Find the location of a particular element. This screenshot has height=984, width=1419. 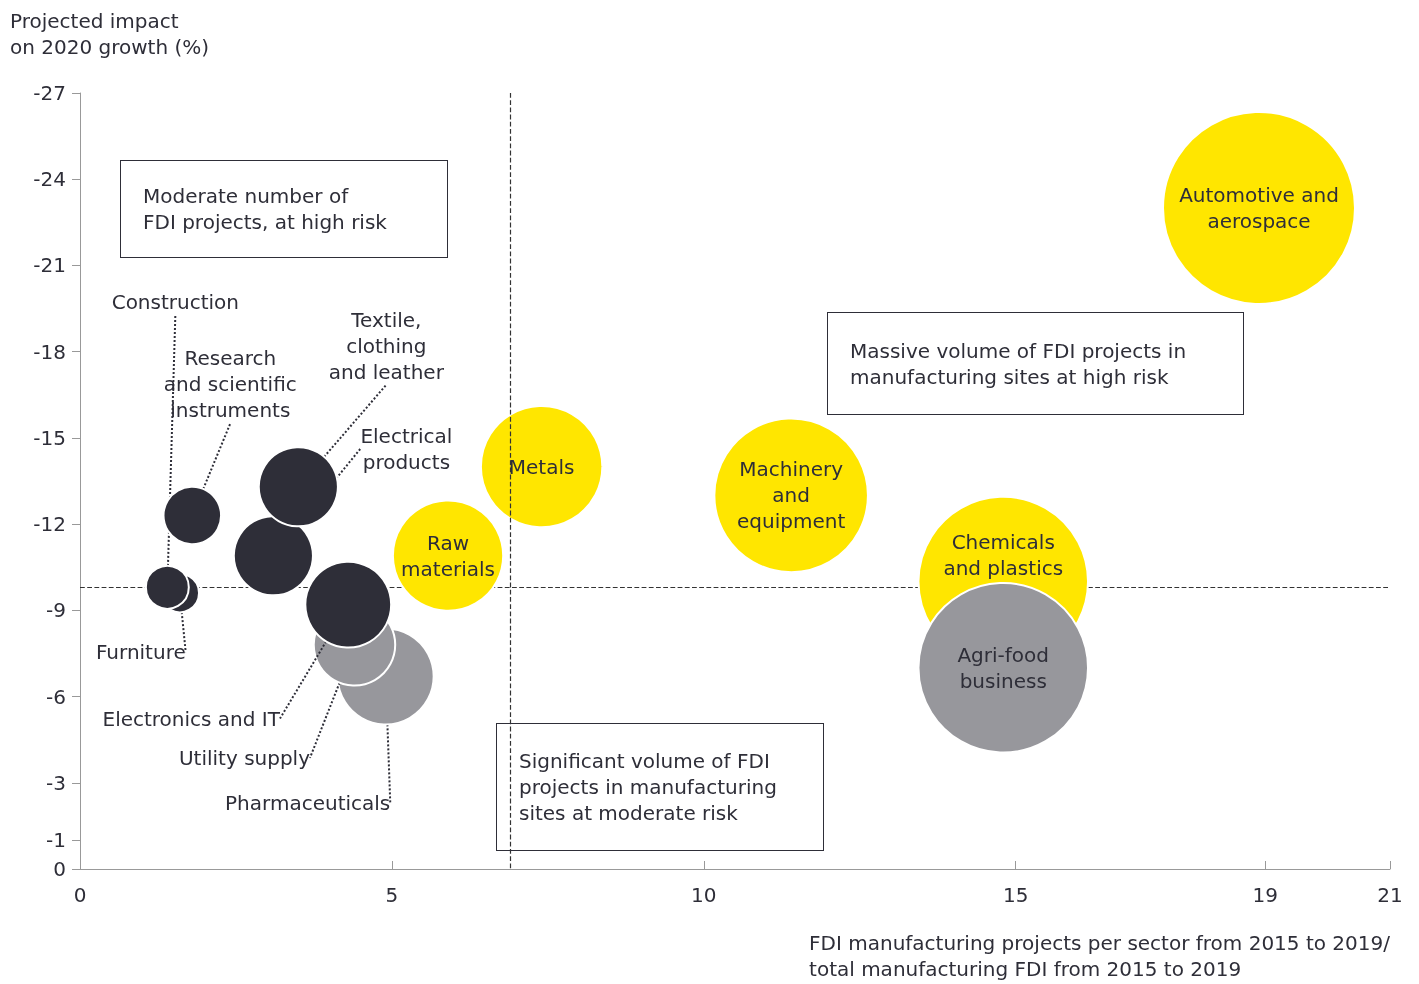

text: Utility supply is located at coordinates (244, 757).